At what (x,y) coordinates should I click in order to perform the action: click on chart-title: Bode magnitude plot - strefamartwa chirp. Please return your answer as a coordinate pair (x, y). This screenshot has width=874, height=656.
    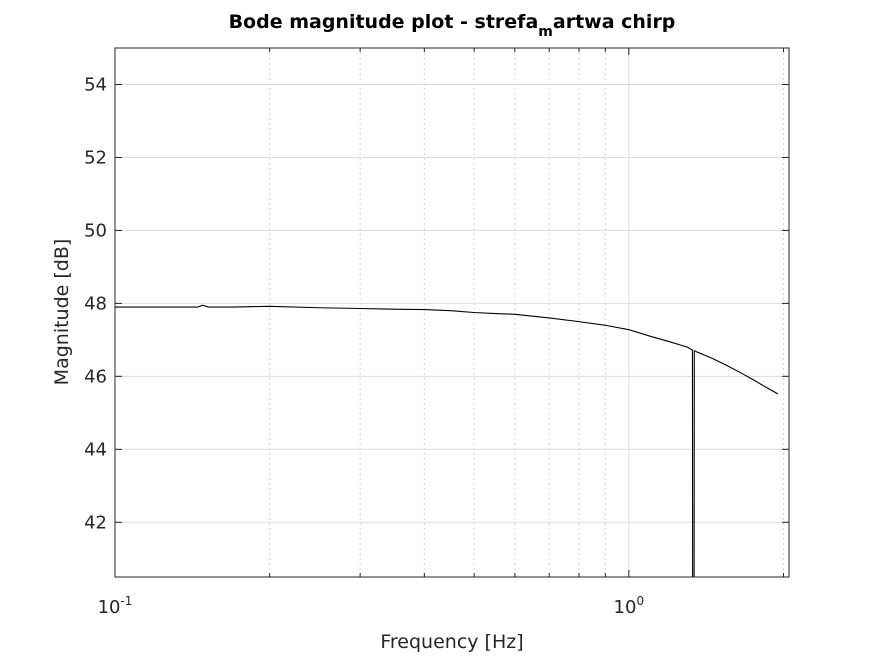
    Looking at the image, I should click on (452, 25).